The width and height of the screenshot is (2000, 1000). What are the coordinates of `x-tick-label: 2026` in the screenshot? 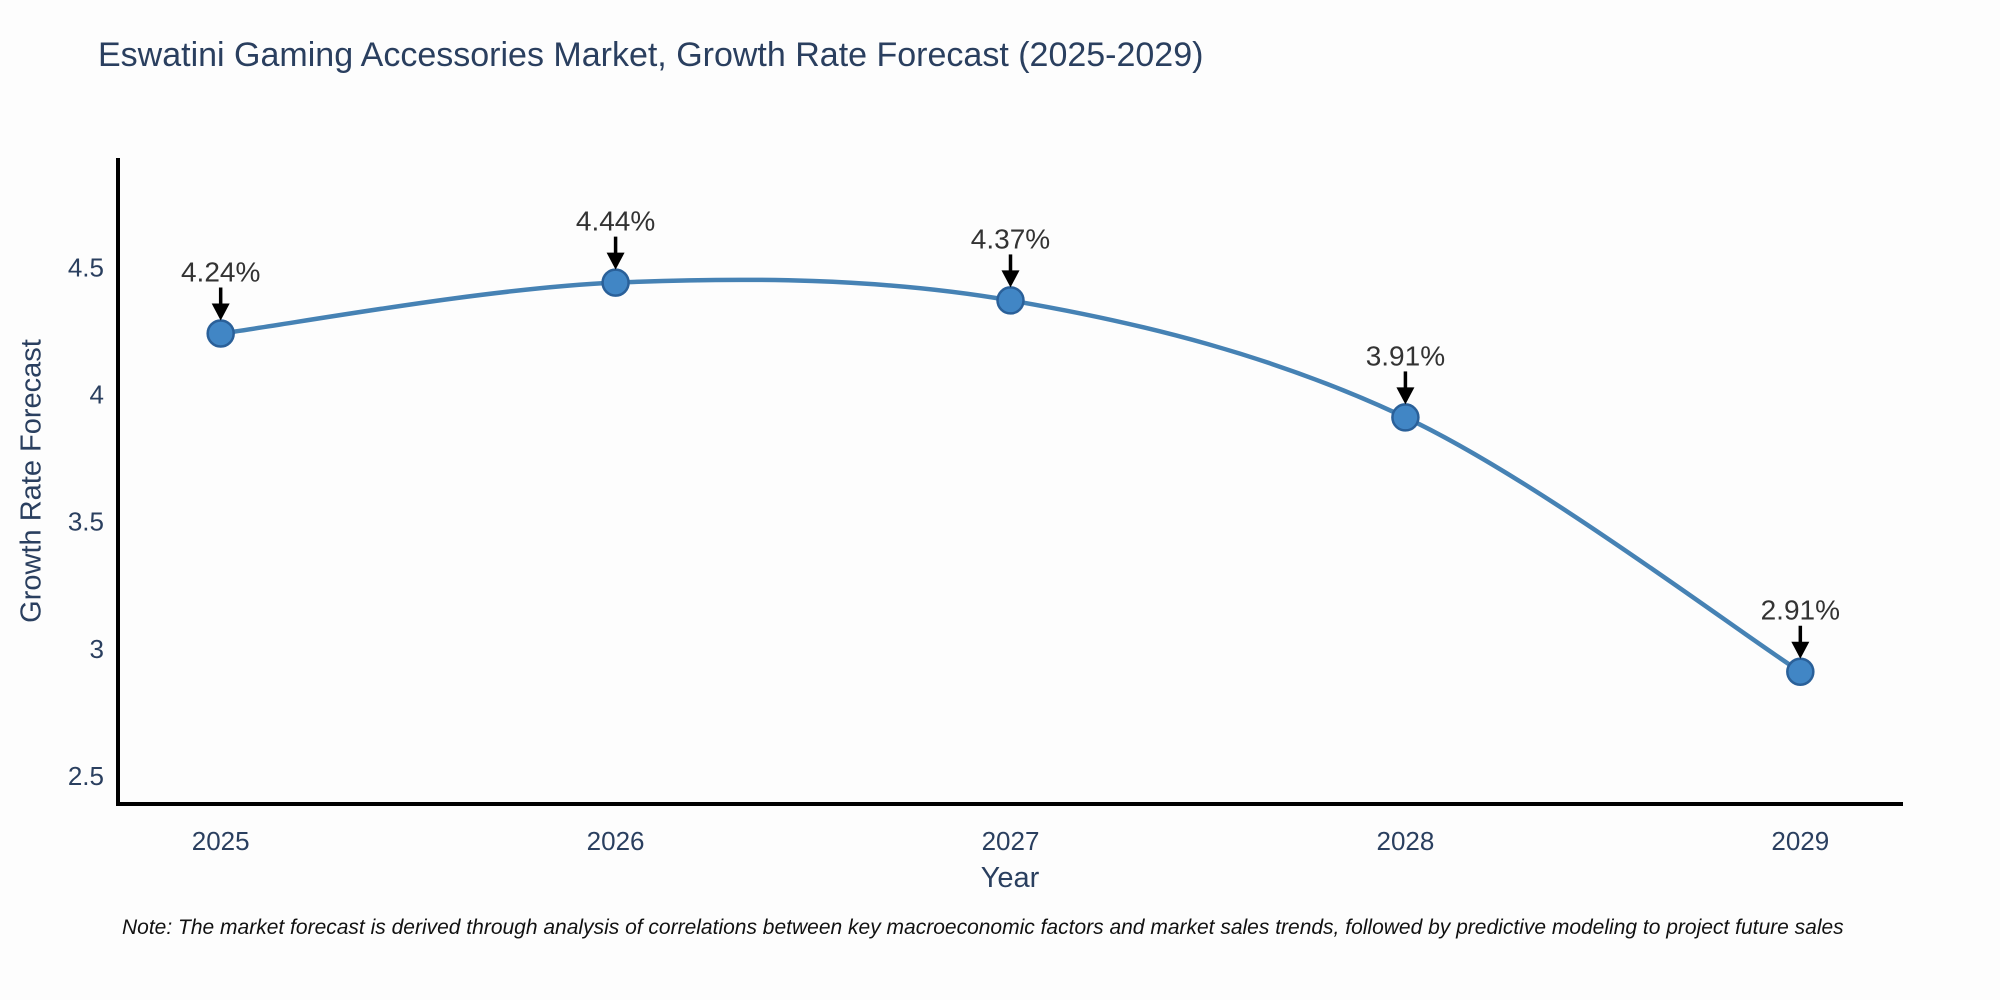 It's located at (616, 841).